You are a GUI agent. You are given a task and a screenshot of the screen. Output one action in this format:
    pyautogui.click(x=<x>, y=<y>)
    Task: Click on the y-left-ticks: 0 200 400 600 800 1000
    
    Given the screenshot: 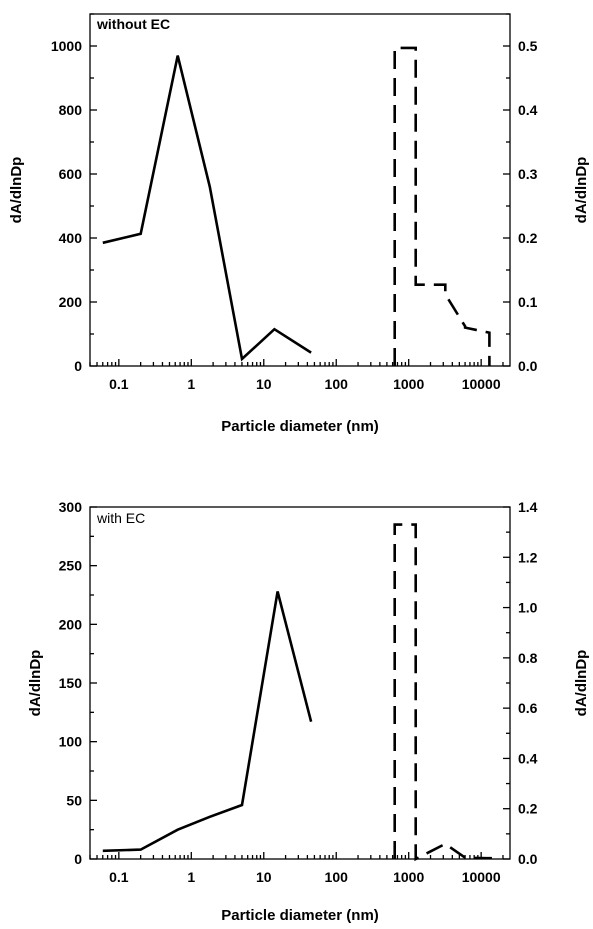 What is the action you would take?
    pyautogui.click(x=74, y=193)
    